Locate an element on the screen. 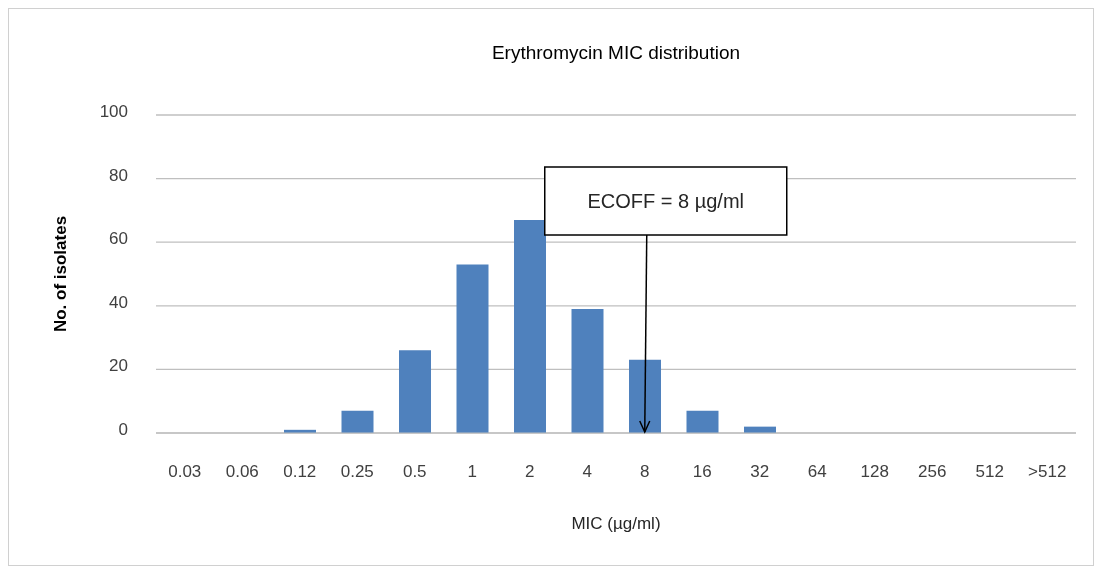 The height and width of the screenshot is (572, 1100). y-tick-label: 20 is located at coordinates (118, 366).